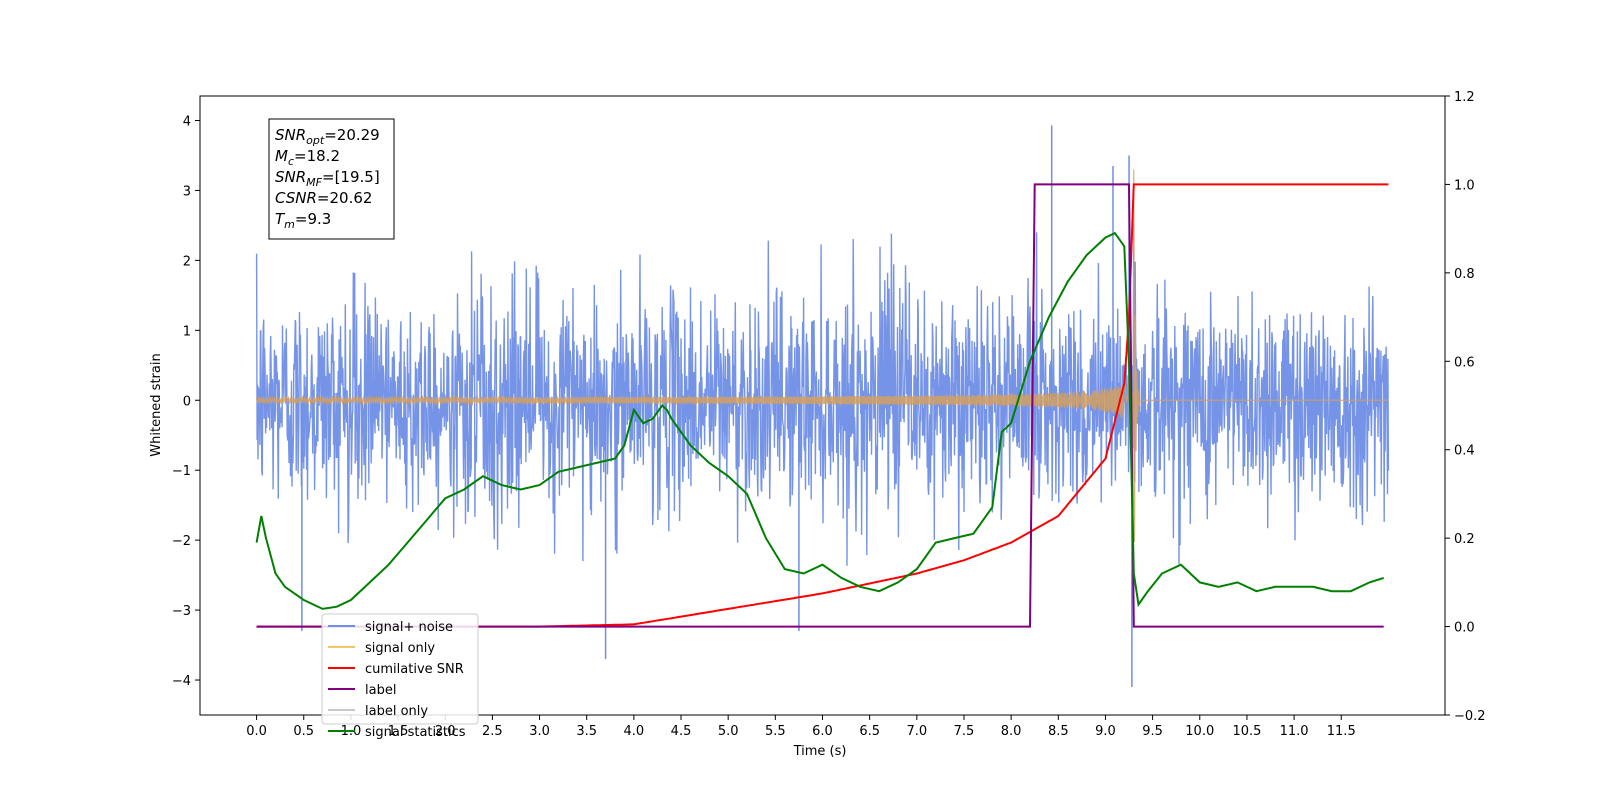  I want to click on y-left-tick-label: 4, so click(187, 121).